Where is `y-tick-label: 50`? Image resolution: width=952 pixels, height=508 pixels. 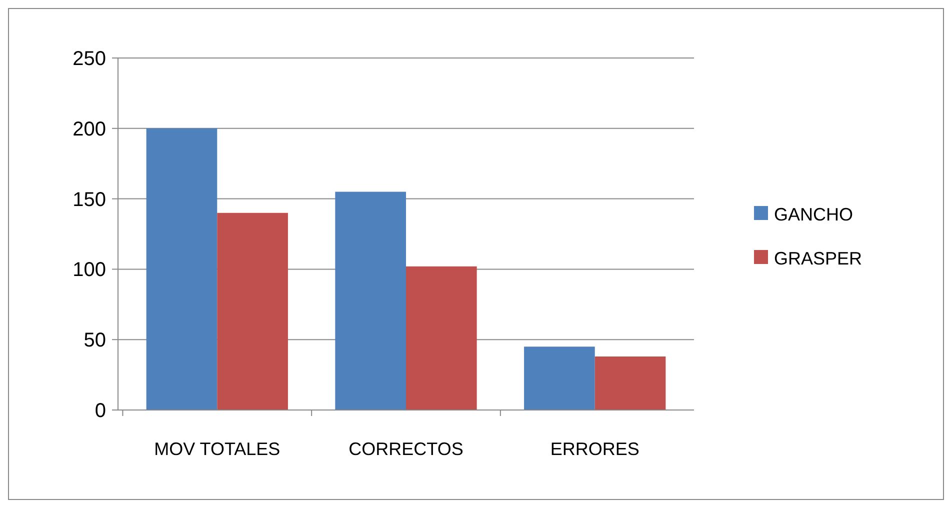
y-tick-label: 50 is located at coordinates (95, 341).